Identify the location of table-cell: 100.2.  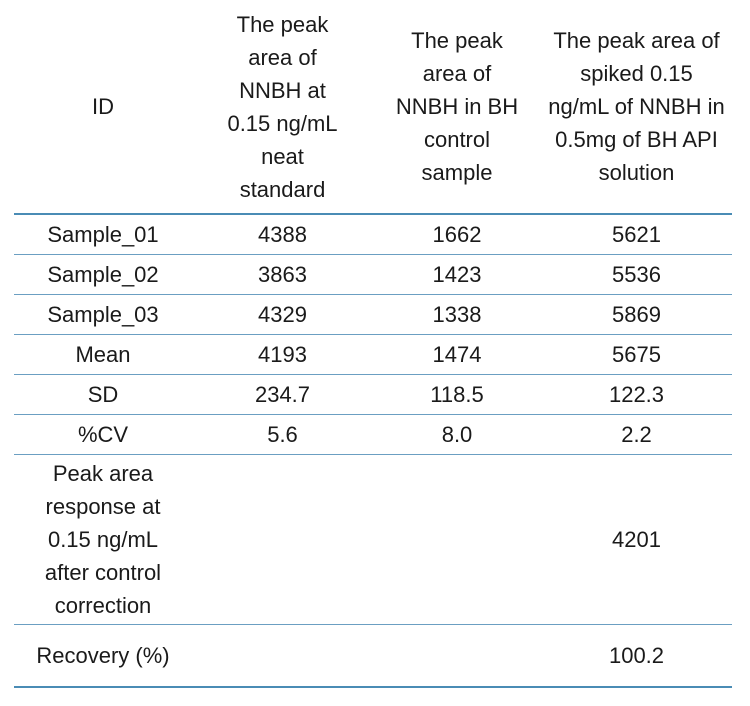
(636, 655).